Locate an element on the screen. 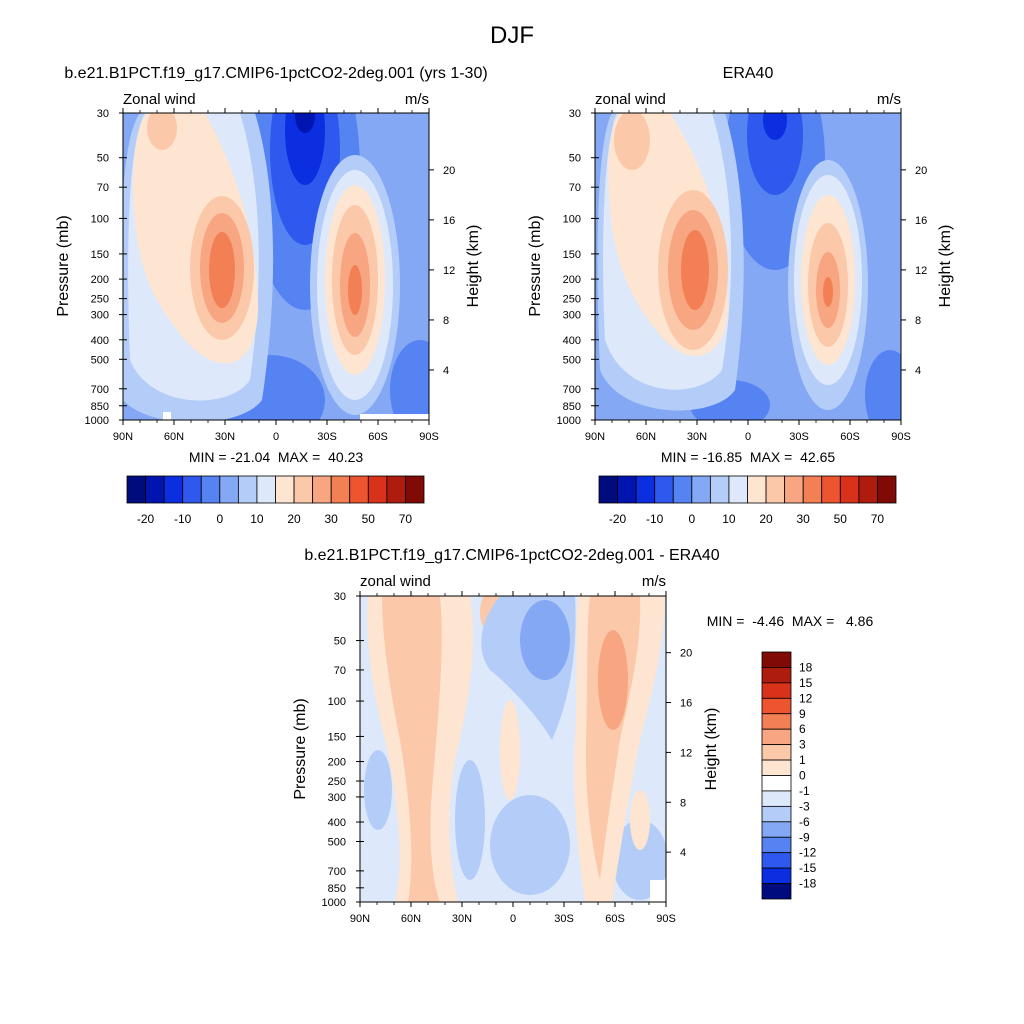  colorbar-label: 12 is located at coordinates (806, 698).